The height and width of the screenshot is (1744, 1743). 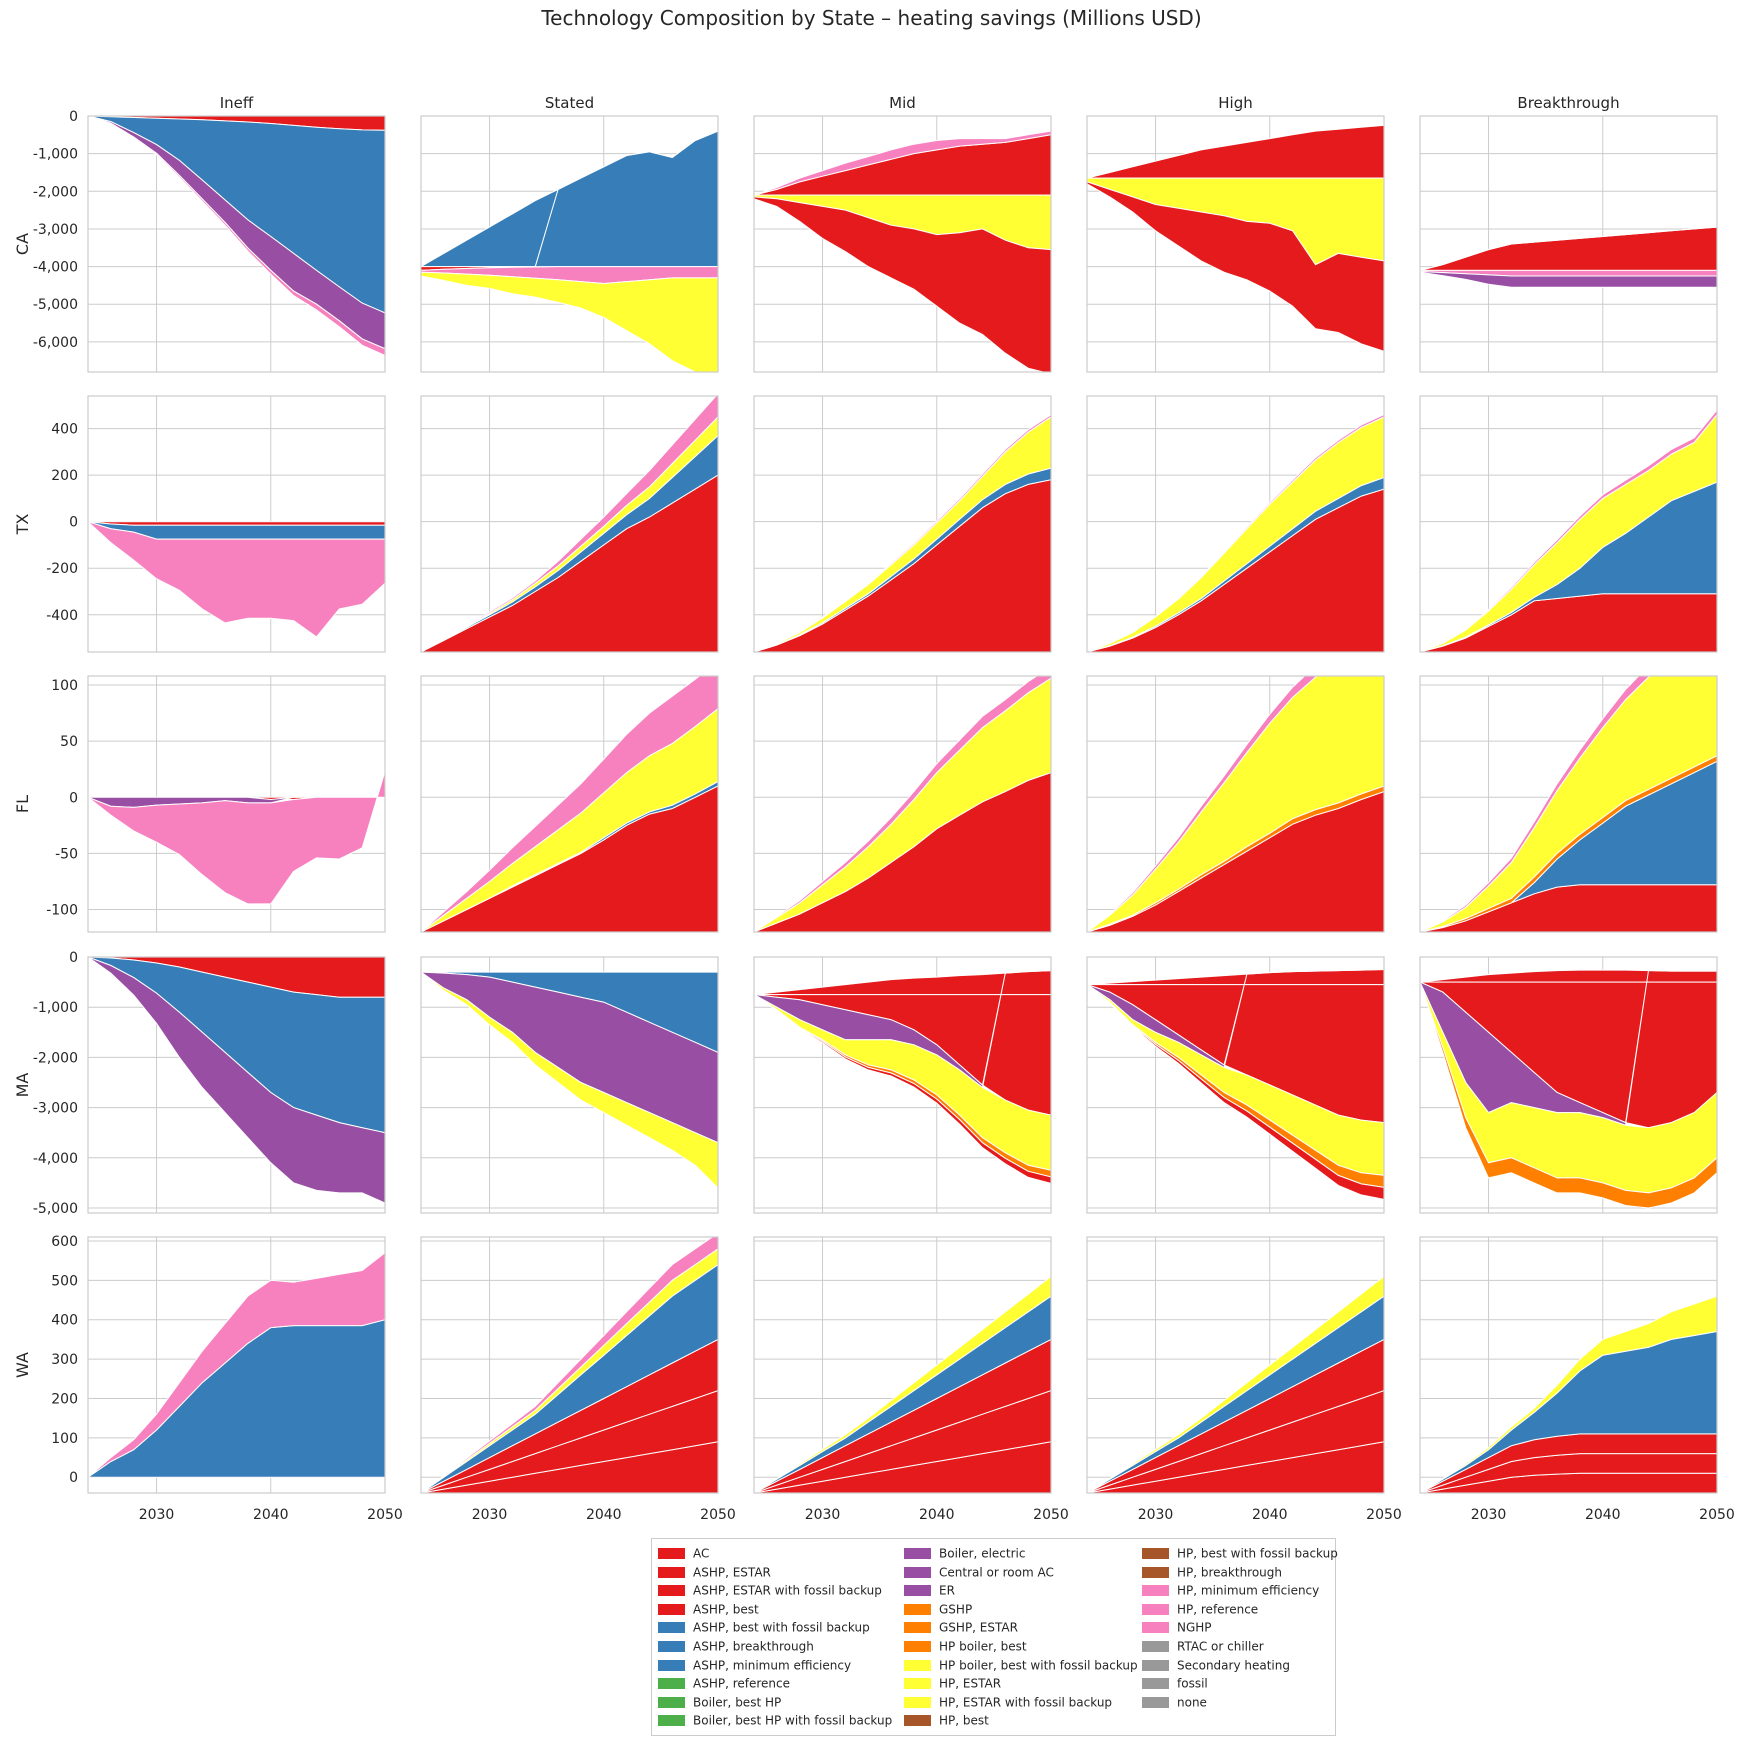 What do you see at coordinates (902, 103) in the screenshot?
I see `column-title: Mid` at bounding box center [902, 103].